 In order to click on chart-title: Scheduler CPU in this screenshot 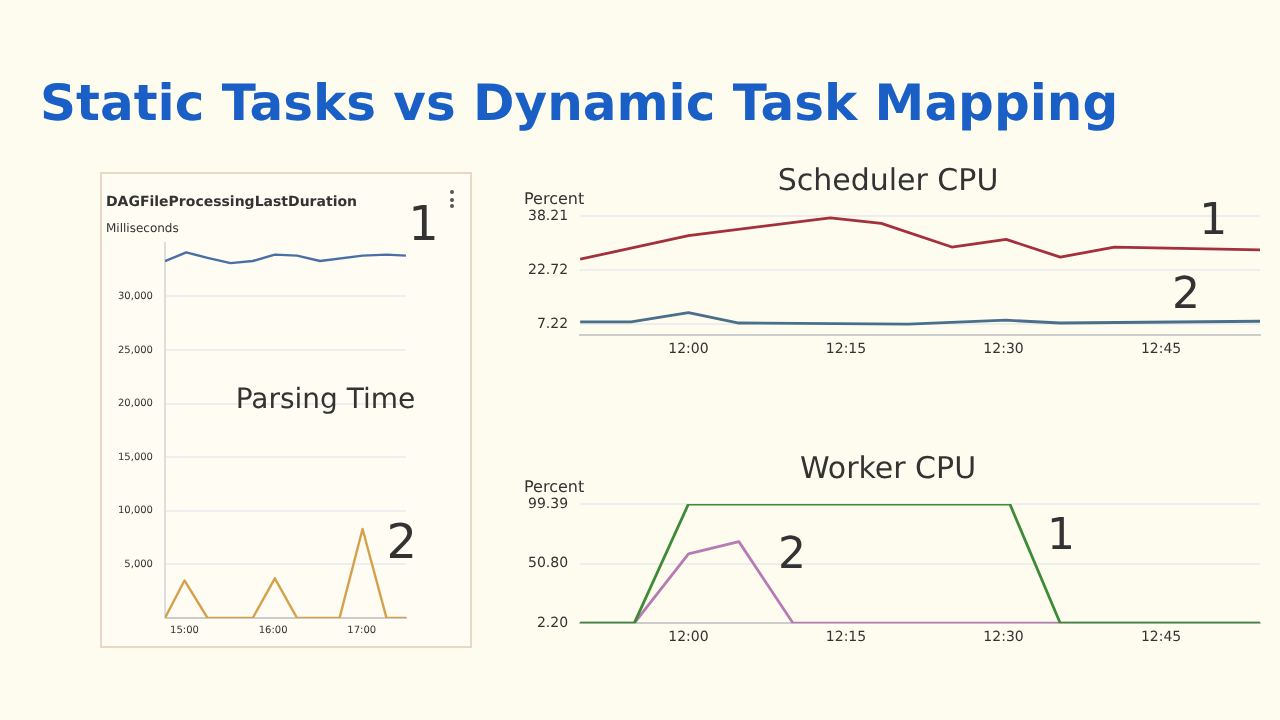, I will do `click(888, 179)`.